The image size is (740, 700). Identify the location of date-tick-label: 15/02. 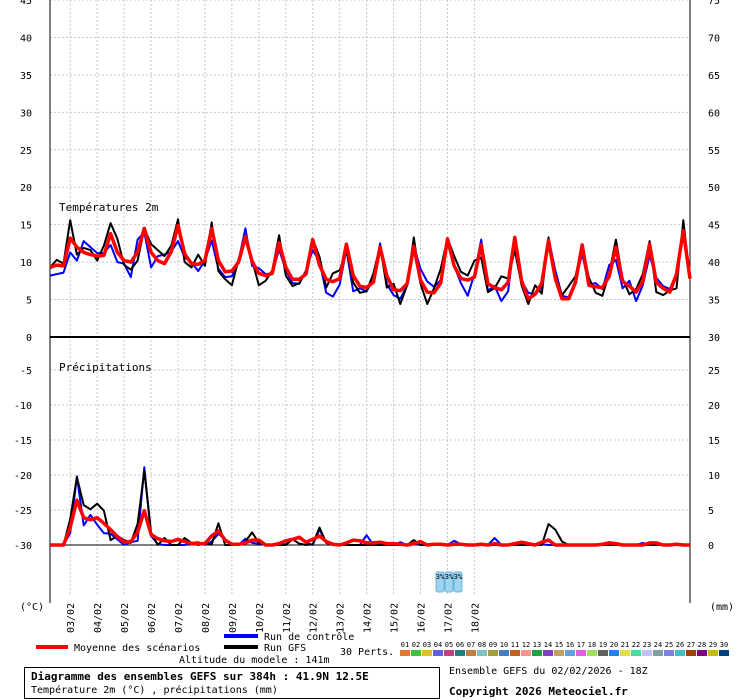
(395, 618).